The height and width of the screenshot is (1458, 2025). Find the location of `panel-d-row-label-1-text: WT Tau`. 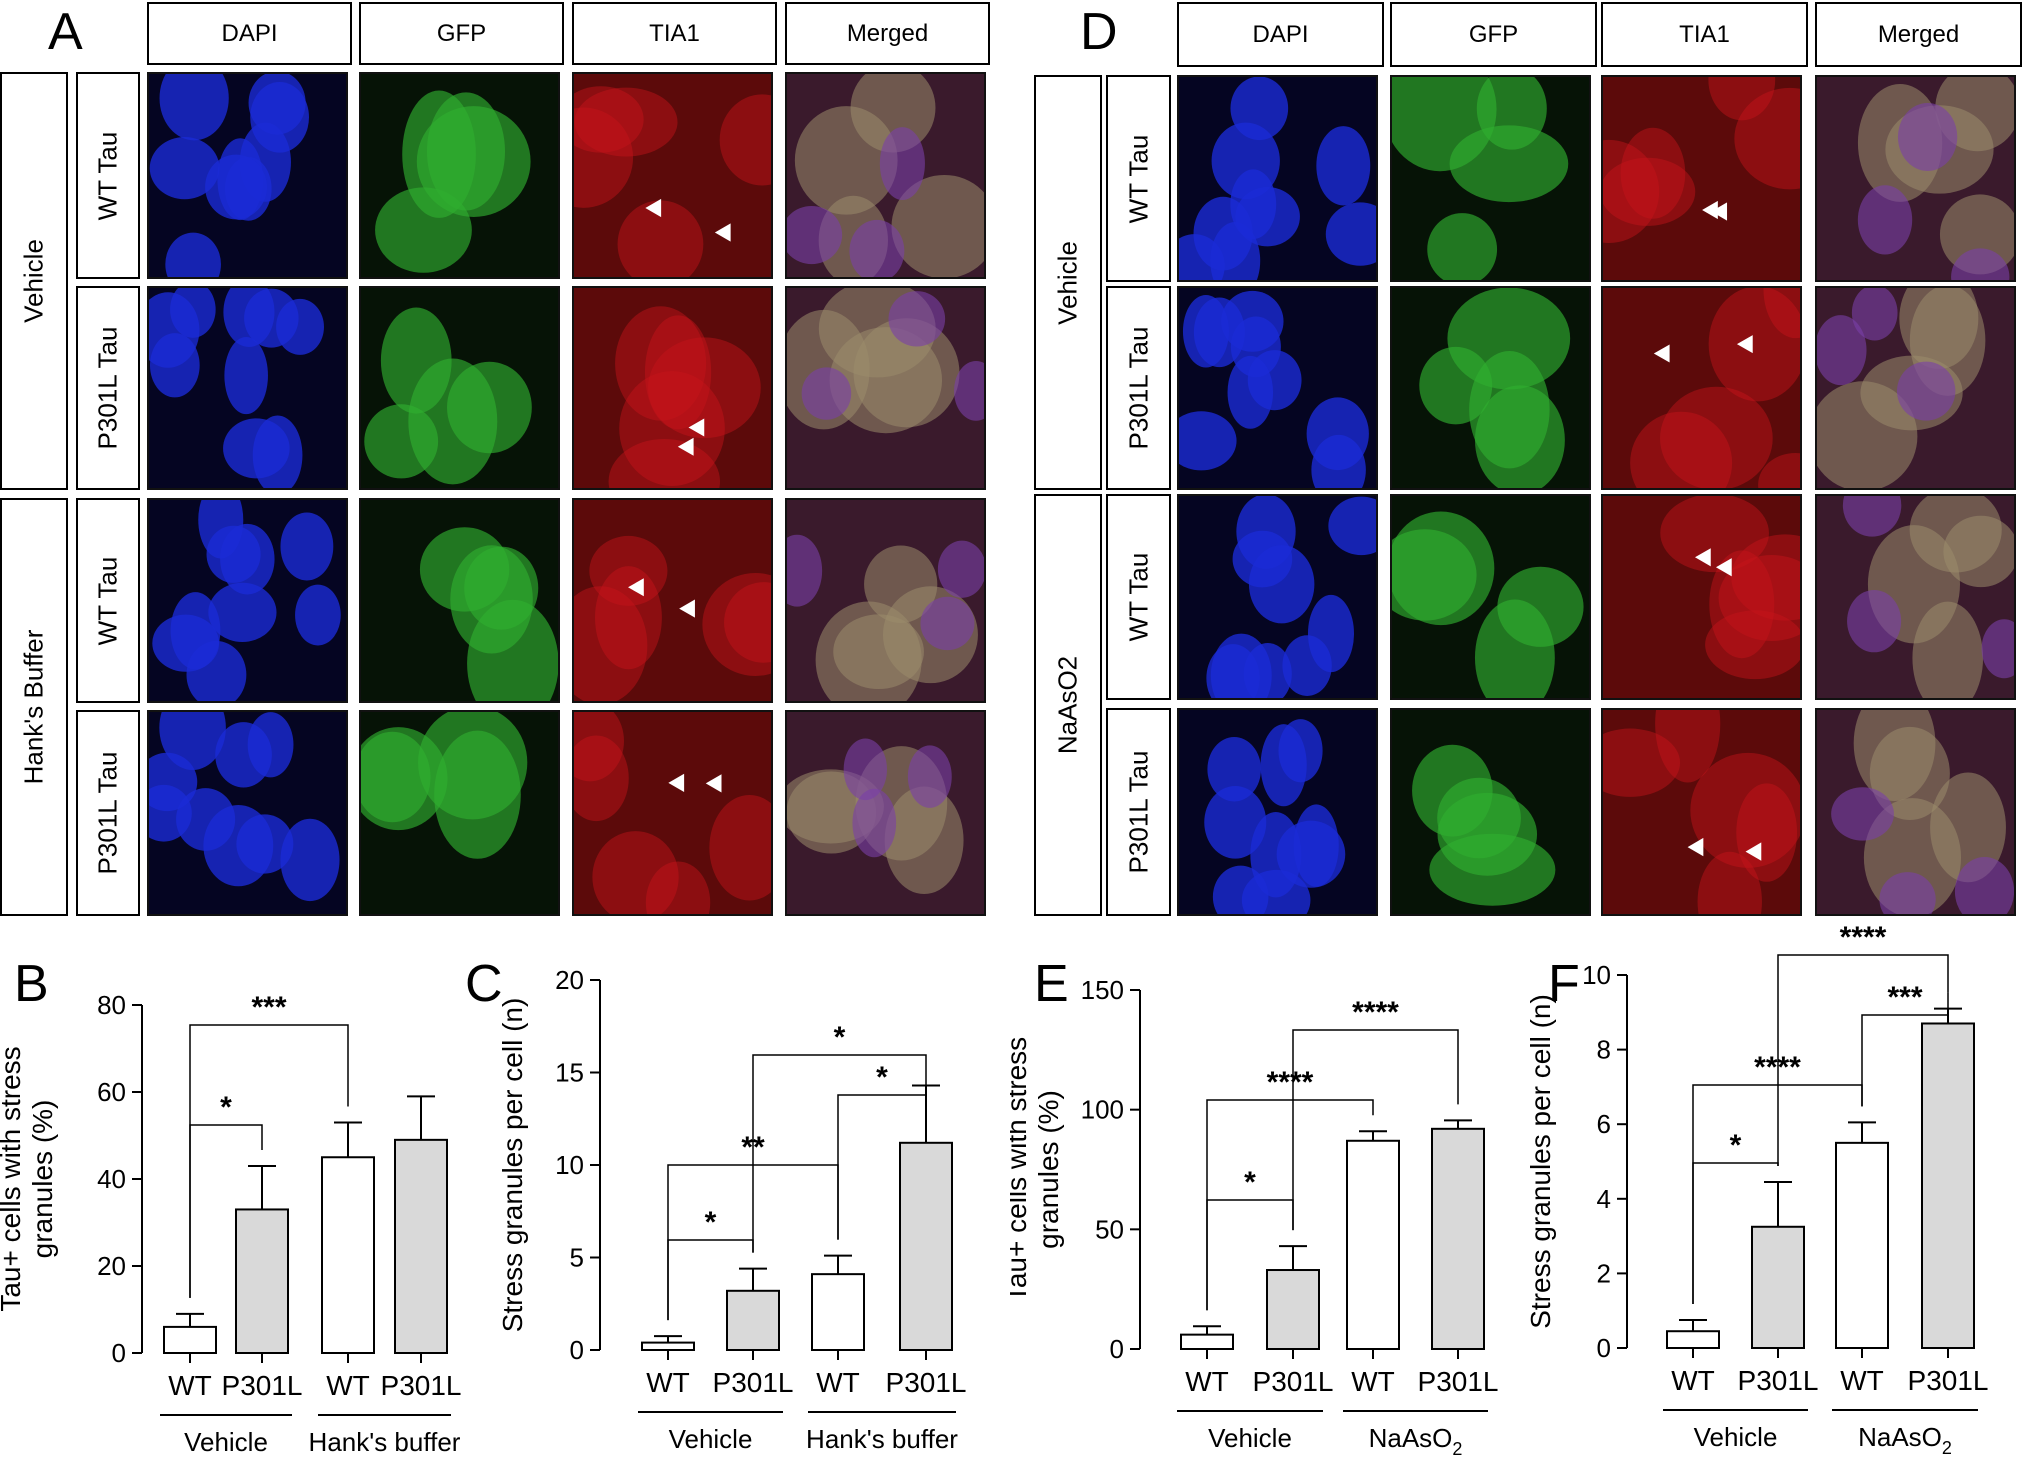

panel-d-row-label-1-text: WT Tau is located at coordinates (1138, 178).